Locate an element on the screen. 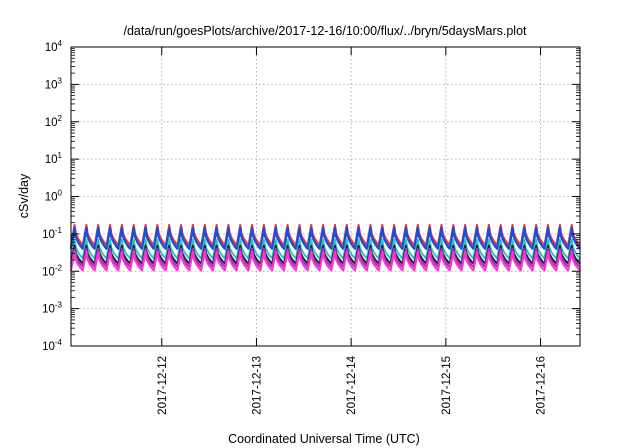  x-tick-label: 2017-12-13 is located at coordinates (257, 385).